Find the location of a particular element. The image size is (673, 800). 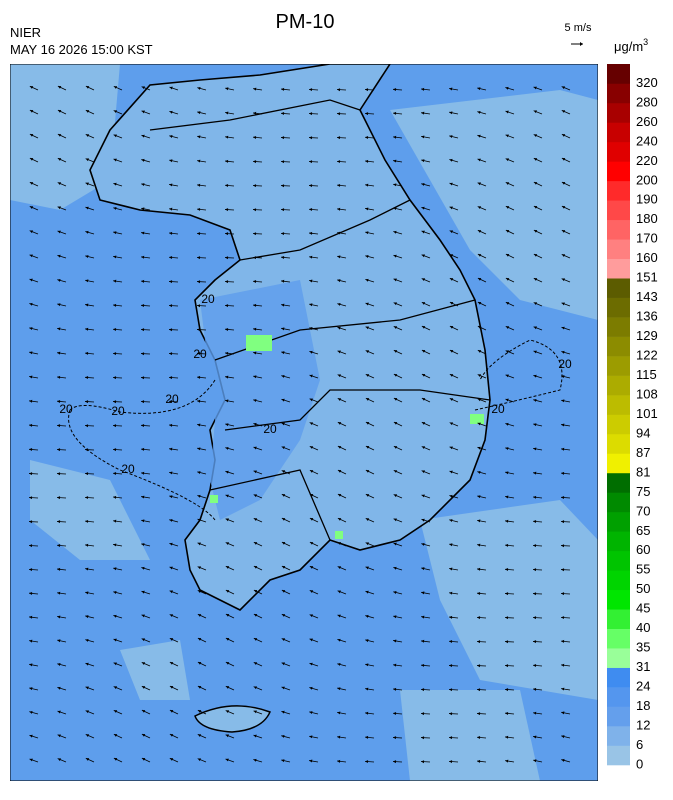

colorbar-label: 60 is located at coordinates (643, 549).